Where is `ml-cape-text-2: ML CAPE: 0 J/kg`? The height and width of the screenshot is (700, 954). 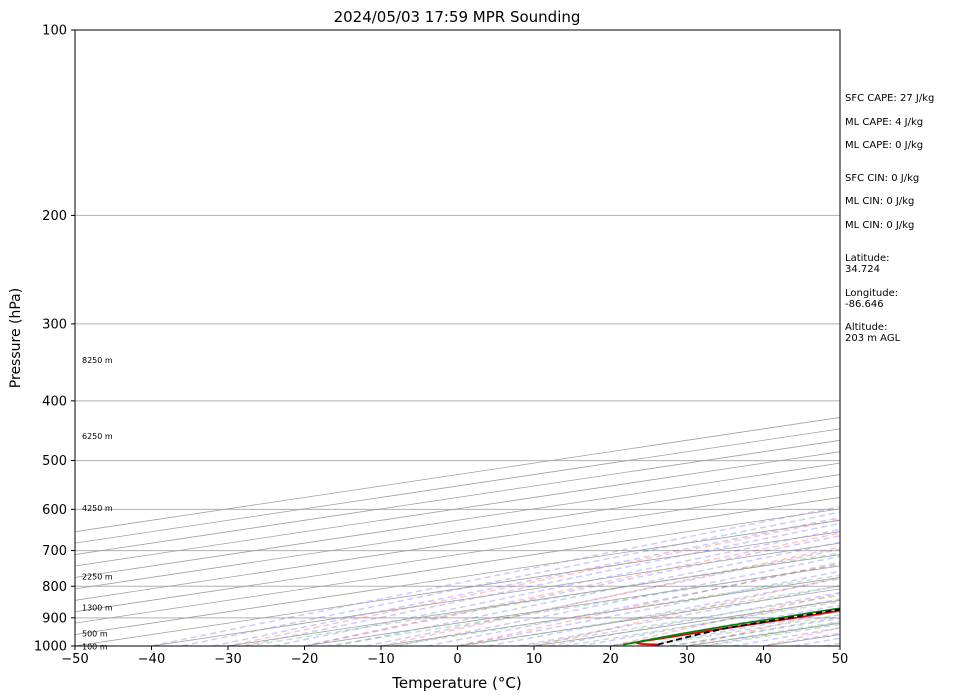
ml-cape-text-2: ML CAPE: 0 J/kg is located at coordinates (884, 145).